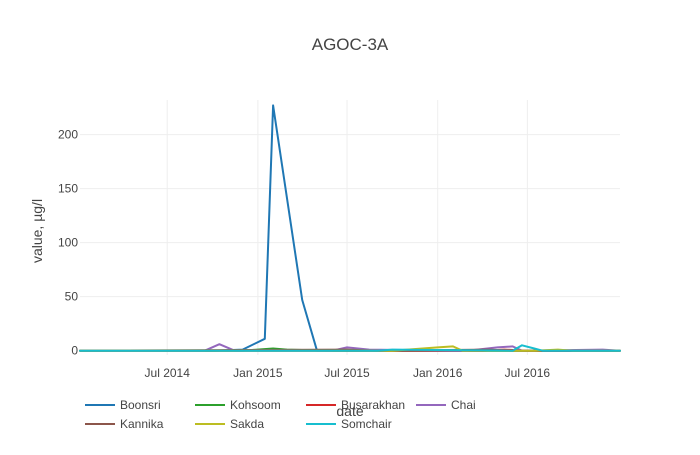  What do you see at coordinates (37, 231) in the screenshot?
I see `y-axis-title: value, µg/l` at bounding box center [37, 231].